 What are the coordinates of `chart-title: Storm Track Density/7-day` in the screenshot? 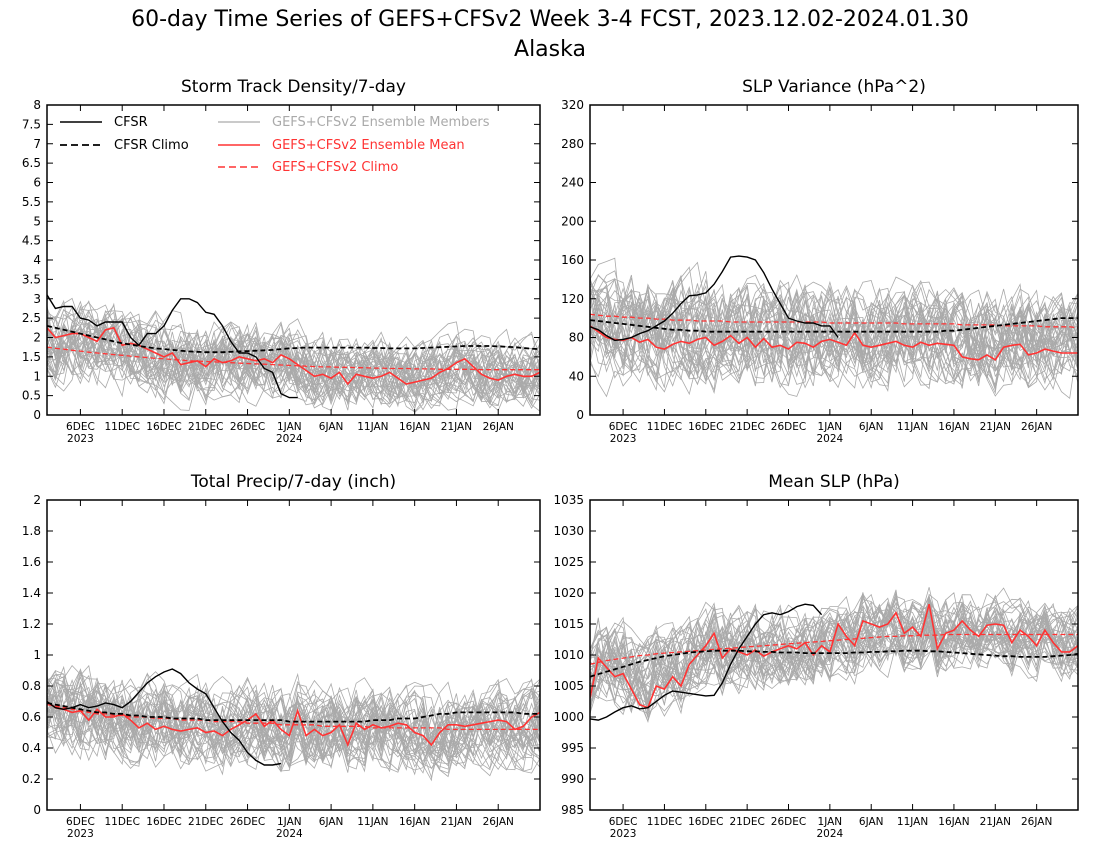 It's located at (293, 87).